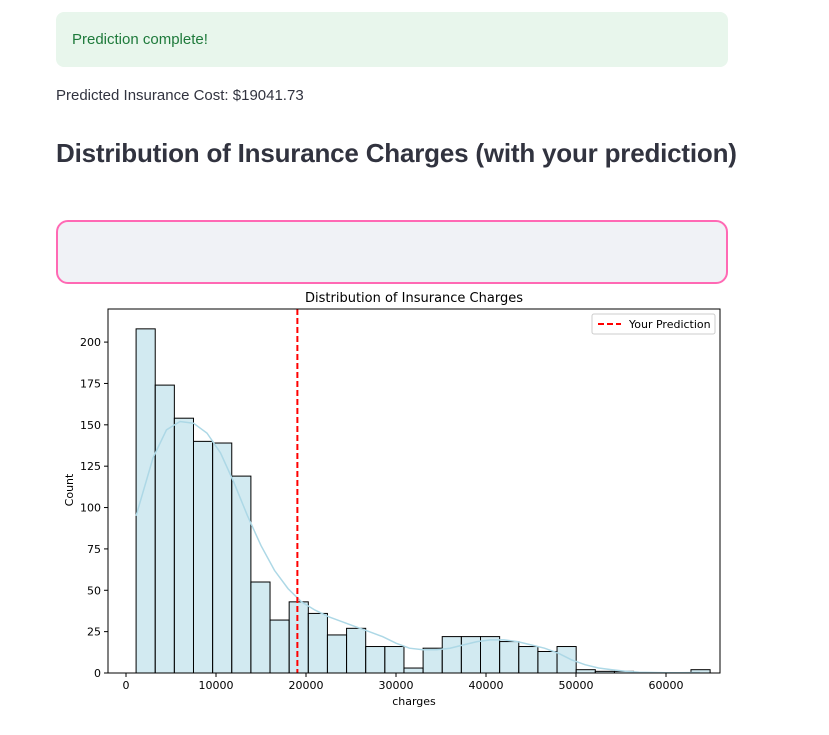 The image size is (829, 735). Describe the element at coordinates (306, 685) in the screenshot. I see `x-tick-label: 20000` at that location.